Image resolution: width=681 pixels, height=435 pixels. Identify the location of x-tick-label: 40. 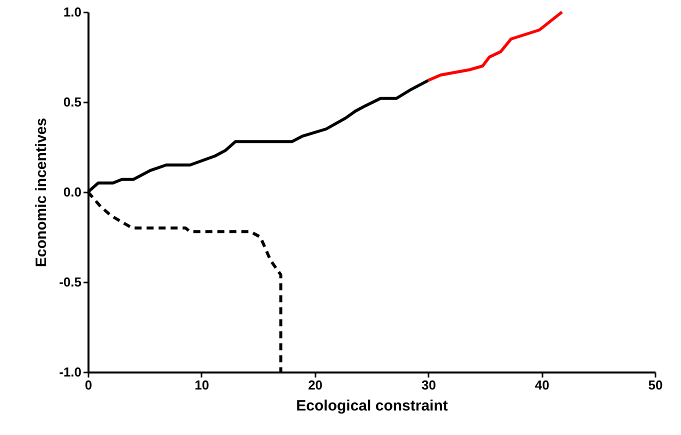
(542, 385).